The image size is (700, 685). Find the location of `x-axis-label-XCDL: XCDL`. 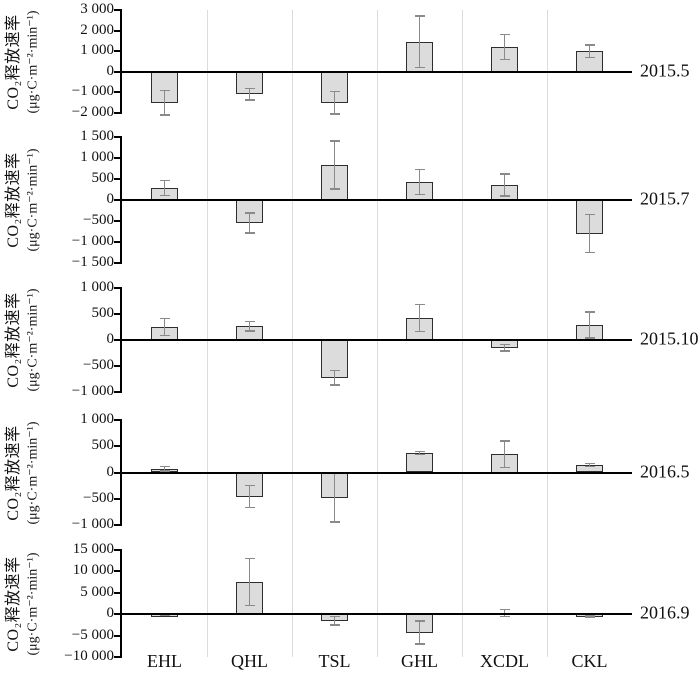

x-axis-label-XCDL: XCDL is located at coordinates (504, 661).